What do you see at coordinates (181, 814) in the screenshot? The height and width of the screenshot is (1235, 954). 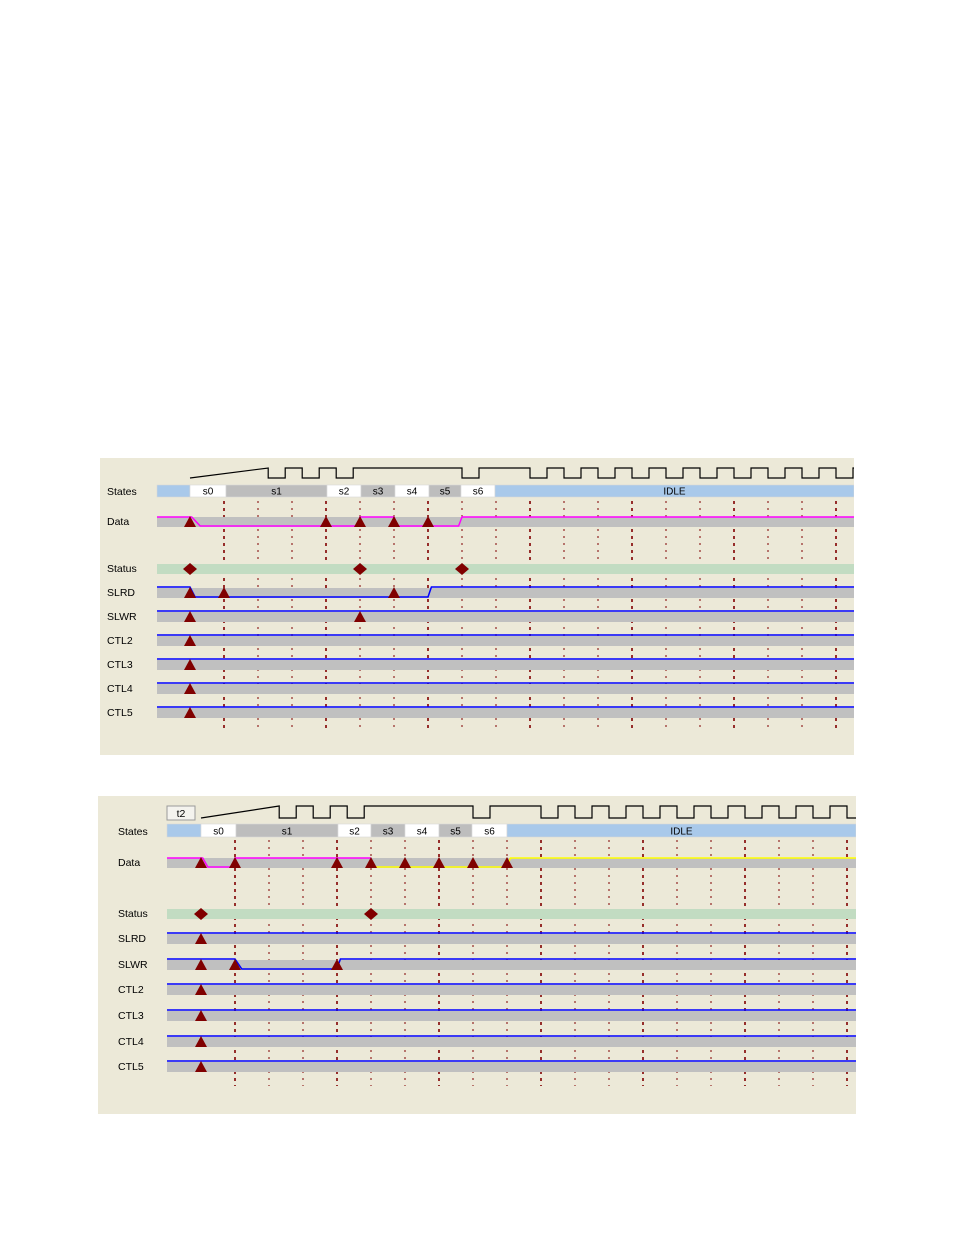 I see `tag-label: t2` at bounding box center [181, 814].